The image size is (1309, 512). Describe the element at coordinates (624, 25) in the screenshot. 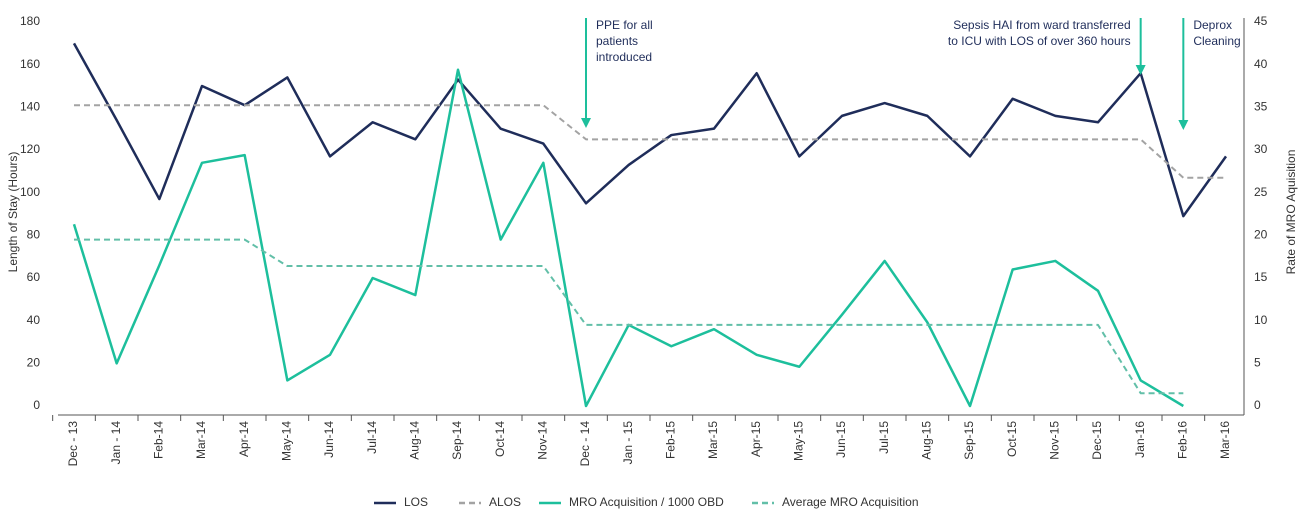

I see `annotation-text: PPE for all` at that location.